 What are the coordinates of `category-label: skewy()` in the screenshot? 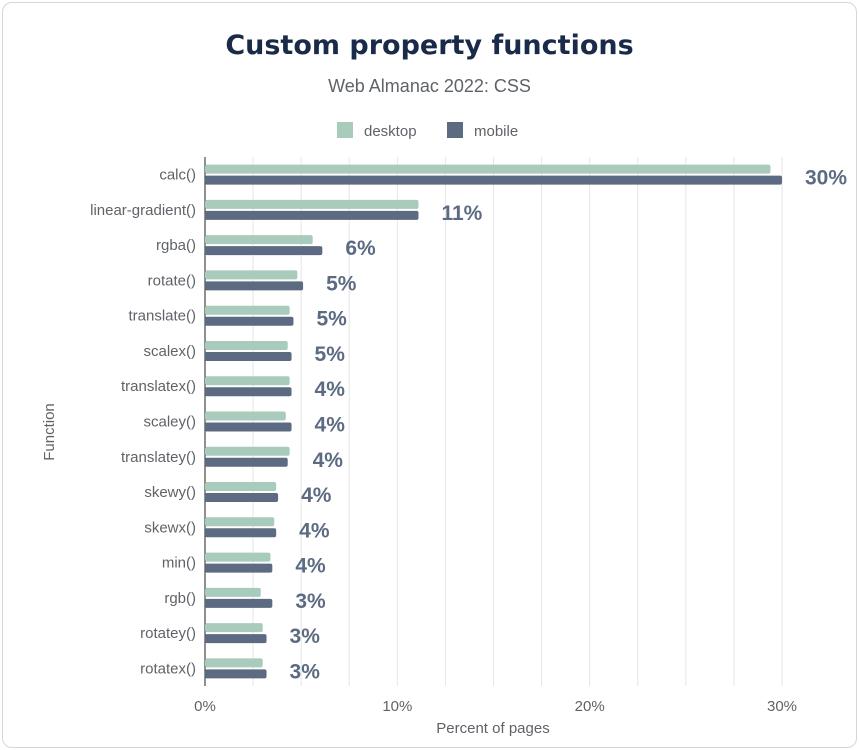 It's located at (170, 492).